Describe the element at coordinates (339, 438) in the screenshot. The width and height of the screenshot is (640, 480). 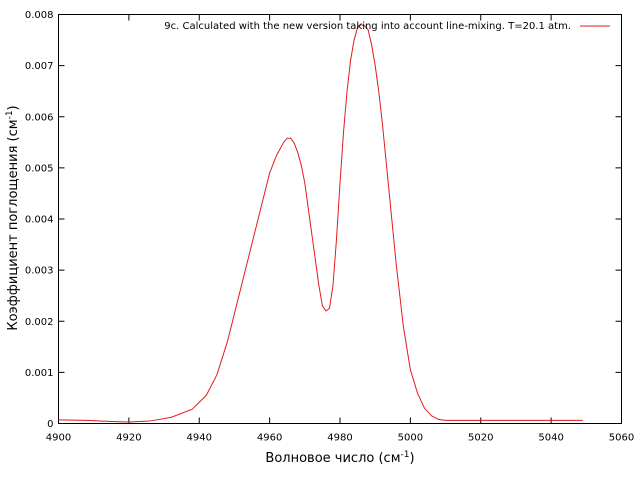
I see `x-tick-label-4: 4980` at that location.